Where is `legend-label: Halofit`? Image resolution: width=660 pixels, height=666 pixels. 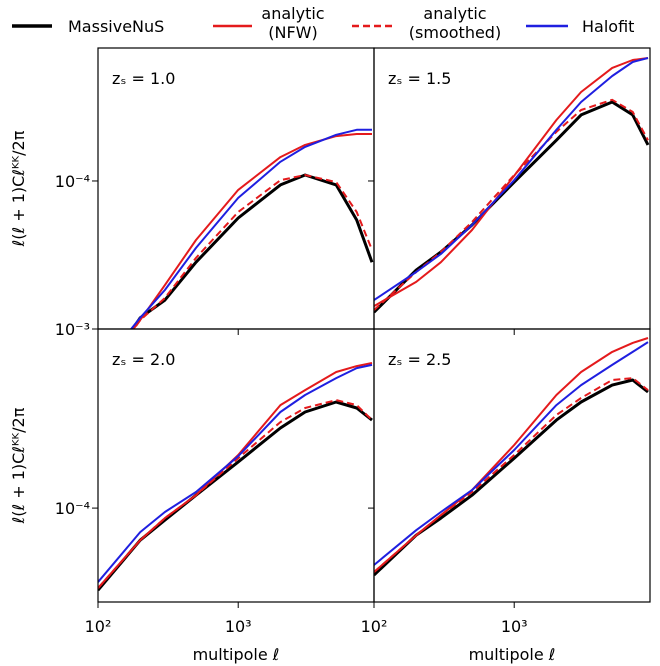
legend-label: Halofit is located at coordinates (608, 26).